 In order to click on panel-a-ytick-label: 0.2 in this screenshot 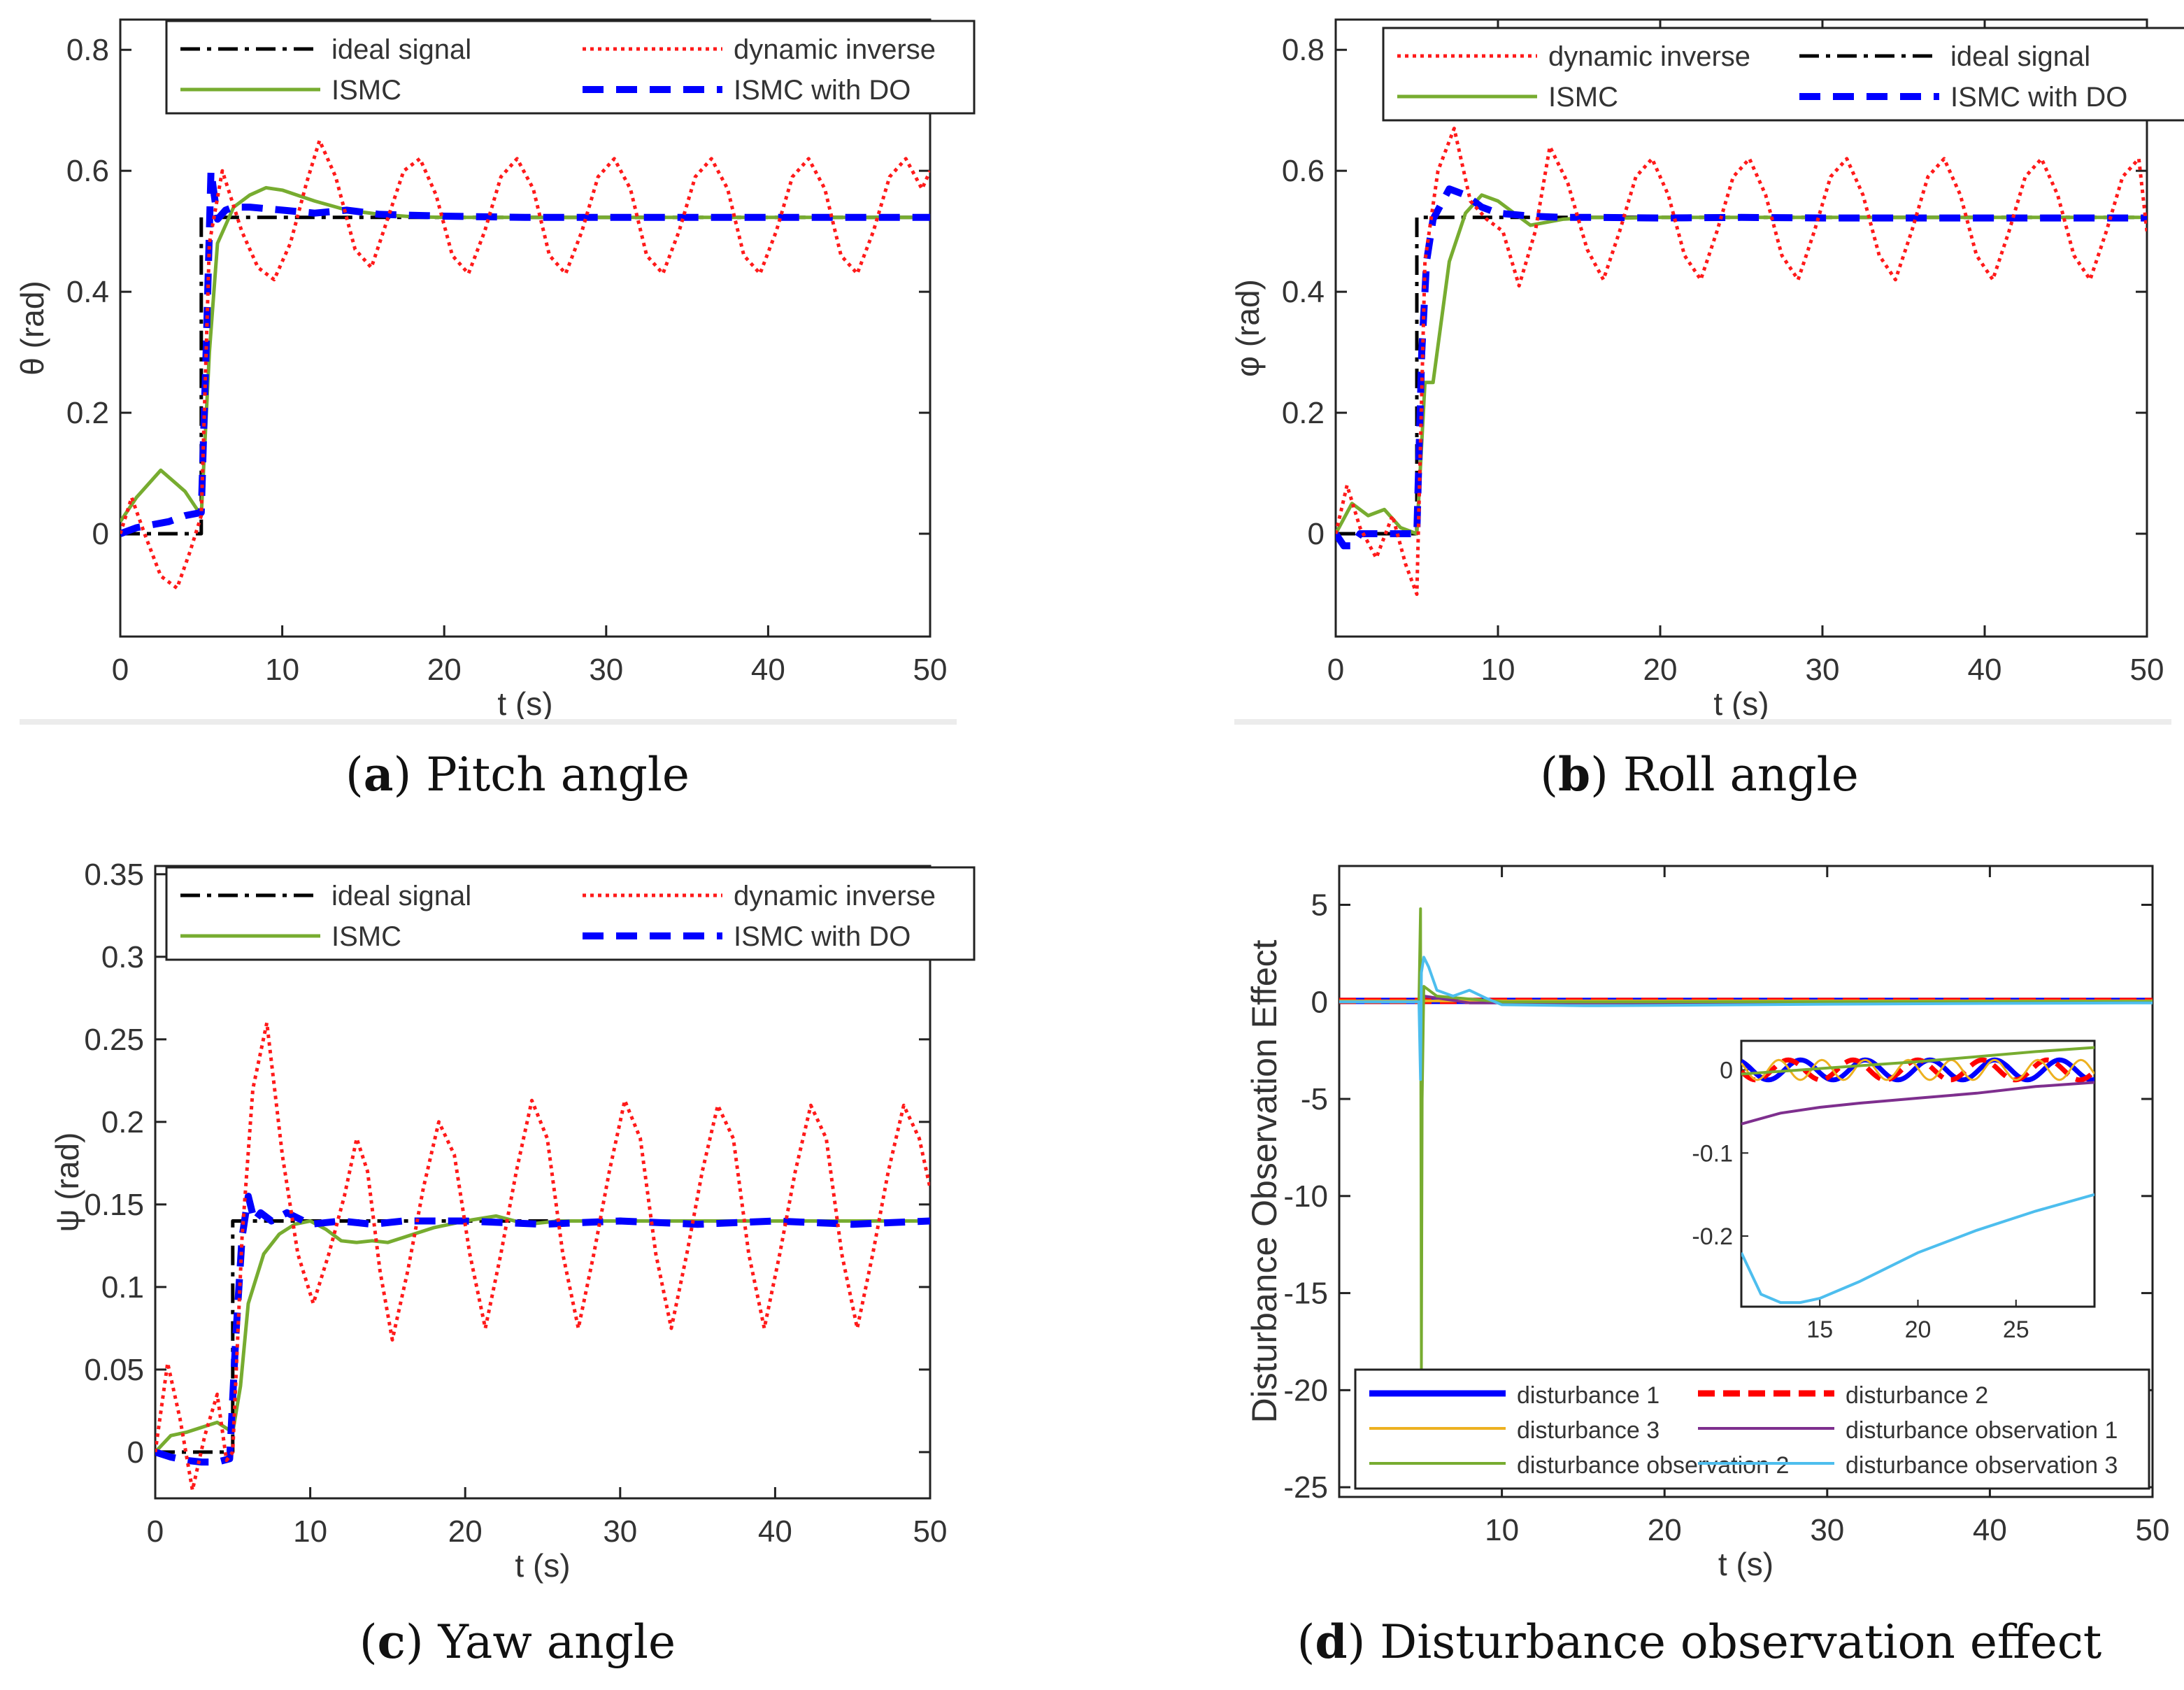, I will do `click(87, 413)`.